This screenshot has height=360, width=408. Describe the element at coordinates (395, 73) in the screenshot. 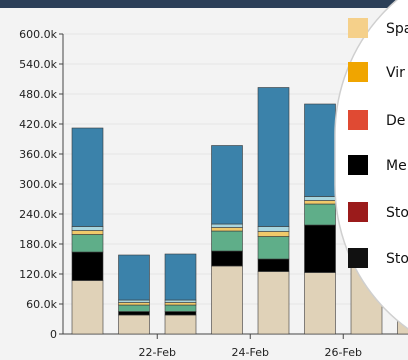

I see `legend-label: Vir` at that location.